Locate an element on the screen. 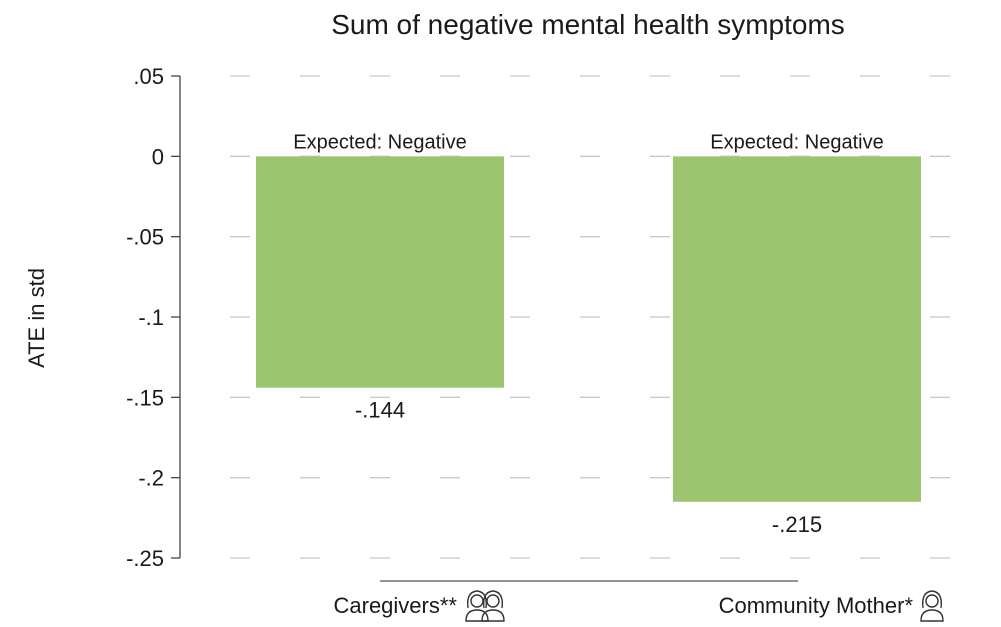  y-axis: .05 0 -.05 -.1 -.15 -.2 -.25 is located at coordinates (153, 317).